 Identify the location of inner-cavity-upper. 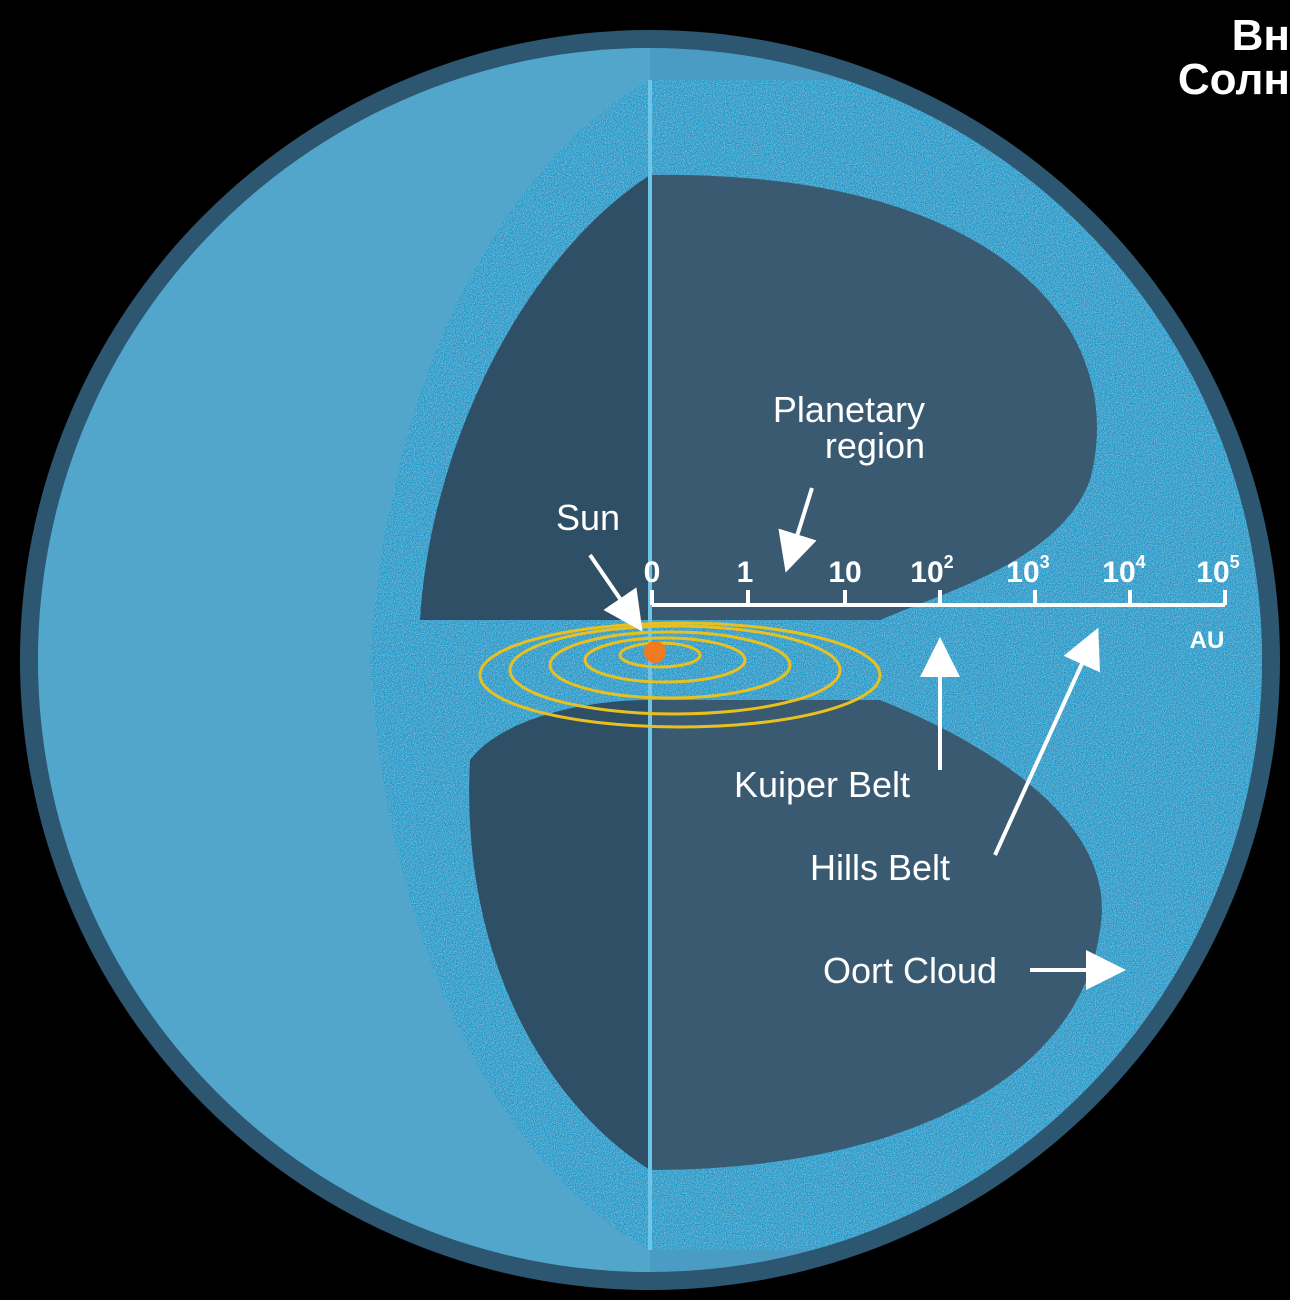
(873, 397).